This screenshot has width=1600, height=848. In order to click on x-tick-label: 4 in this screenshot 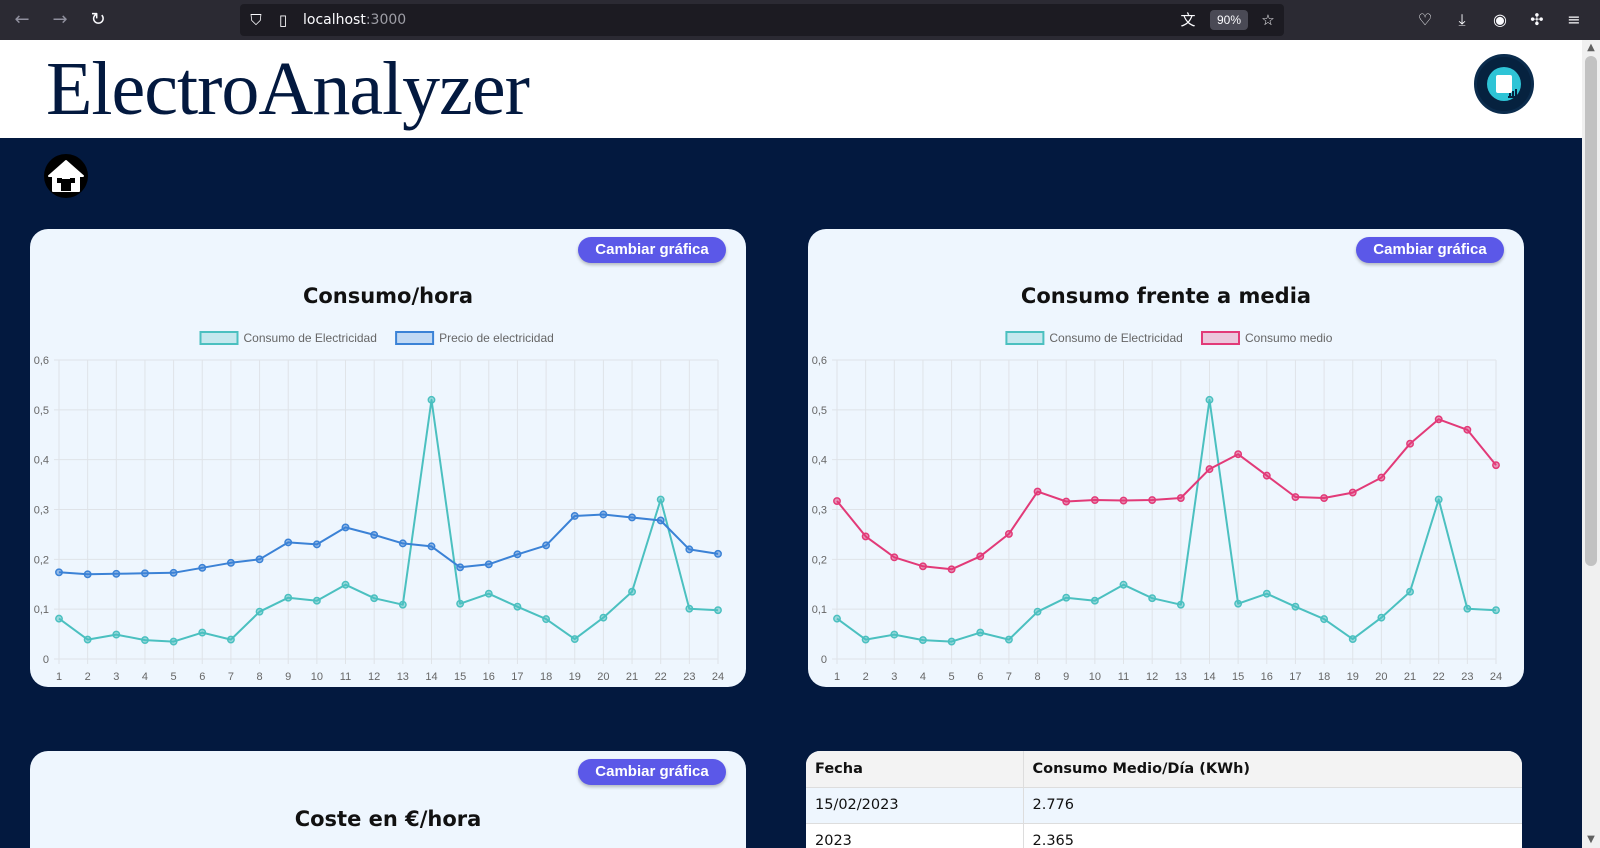, I will do `click(145, 677)`.